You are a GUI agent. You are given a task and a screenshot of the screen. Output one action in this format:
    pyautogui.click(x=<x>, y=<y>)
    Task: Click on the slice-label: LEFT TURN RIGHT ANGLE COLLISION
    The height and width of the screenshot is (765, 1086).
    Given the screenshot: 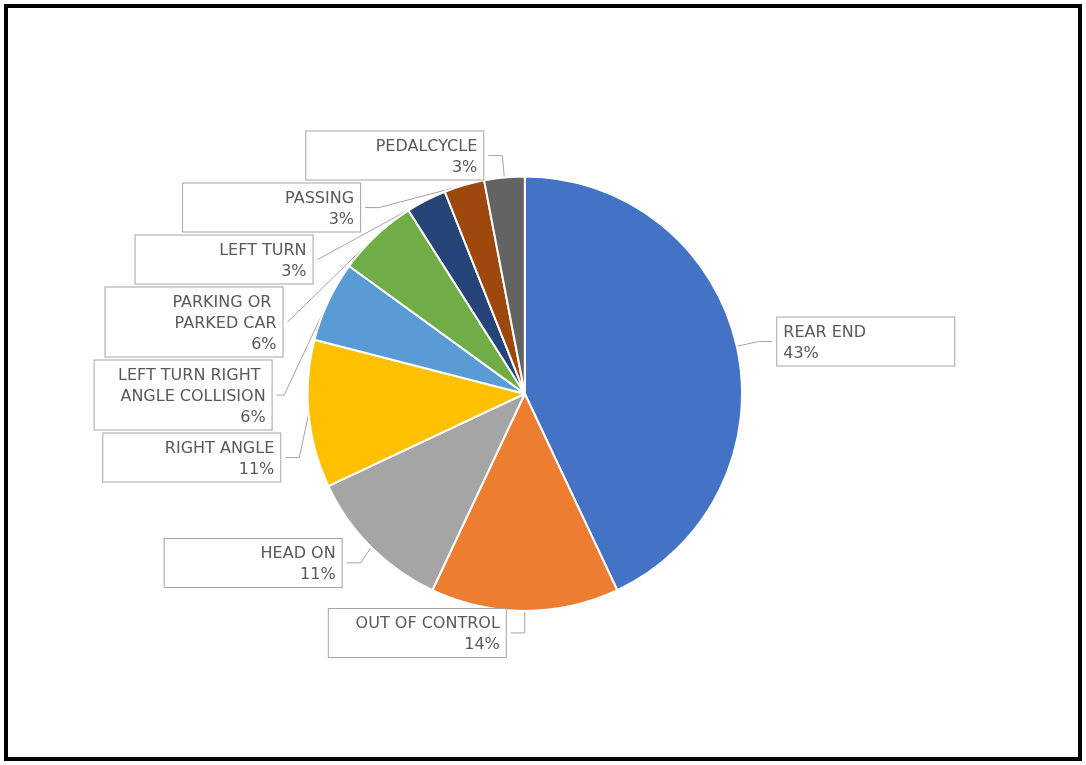 What is the action you would take?
    pyautogui.click(x=192, y=384)
    